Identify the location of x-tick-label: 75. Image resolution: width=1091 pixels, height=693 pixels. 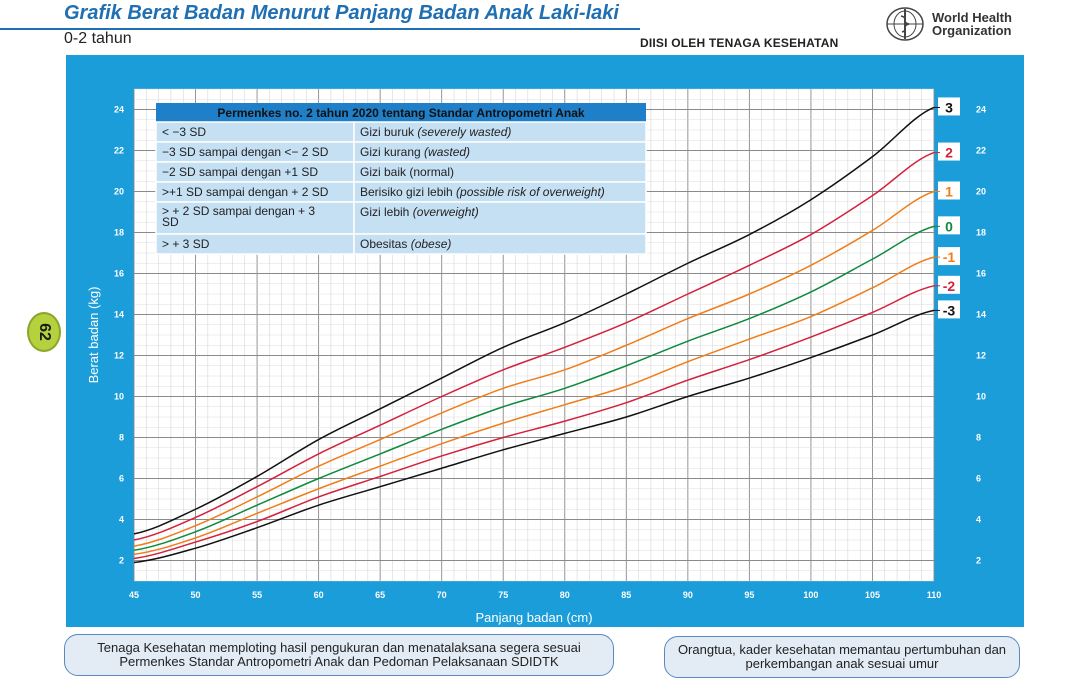
(503, 595).